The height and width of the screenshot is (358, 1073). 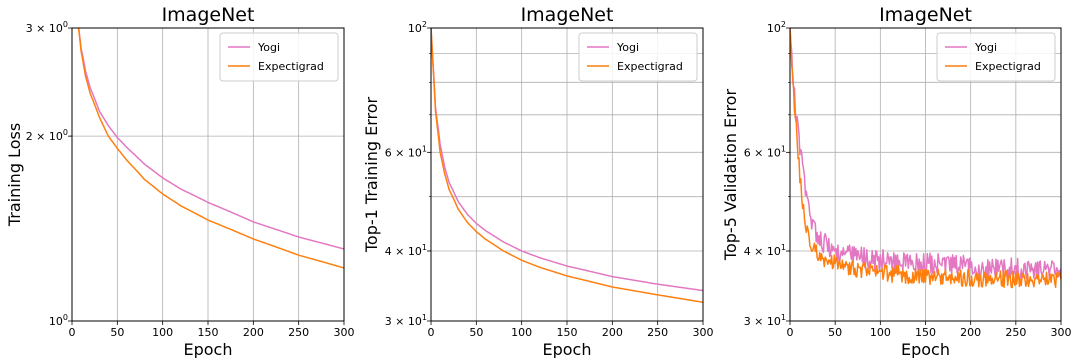 What do you see at coordinates (47, 27) in the screenshot?
I see `y-tick-label: 3 × 100` at bounding box center [47, 27].